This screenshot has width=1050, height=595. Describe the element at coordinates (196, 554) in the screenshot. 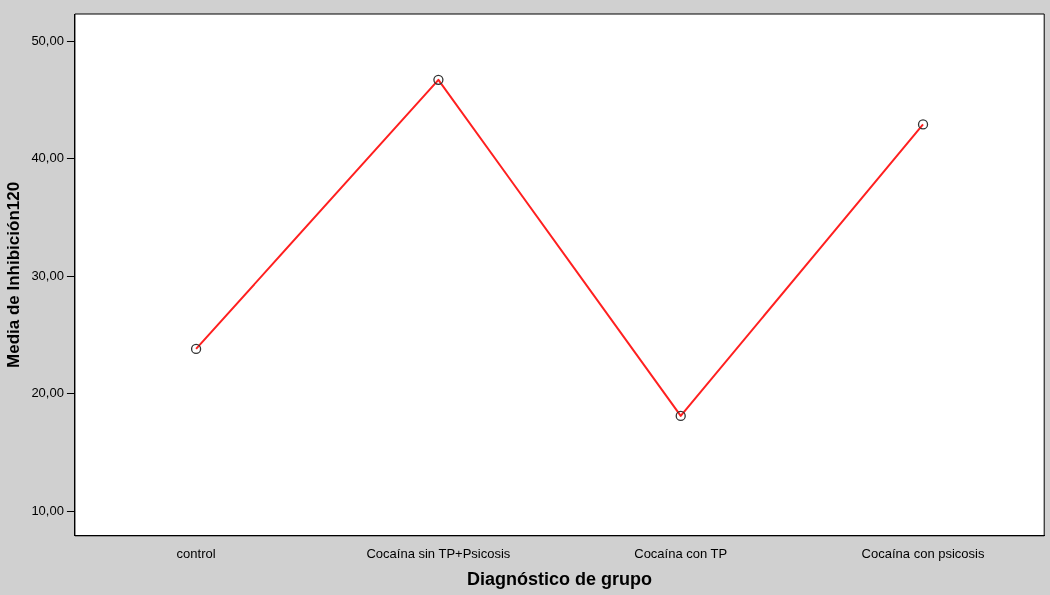

I see `x-tick-label: control` at that location.